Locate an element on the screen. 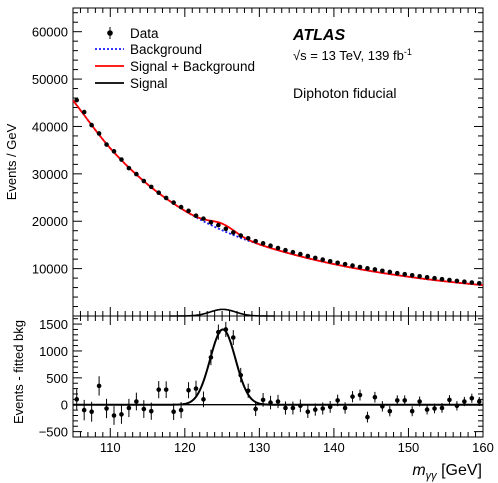  legend-signal-label: Signal is located at coordinates (149, 83).